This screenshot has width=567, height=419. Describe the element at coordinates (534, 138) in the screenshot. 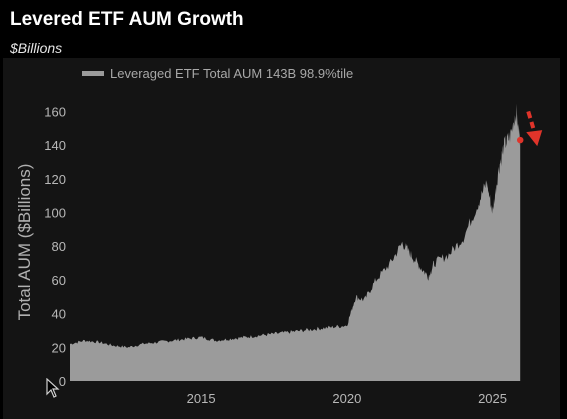

I see `annotation-arrow-head` at that location.